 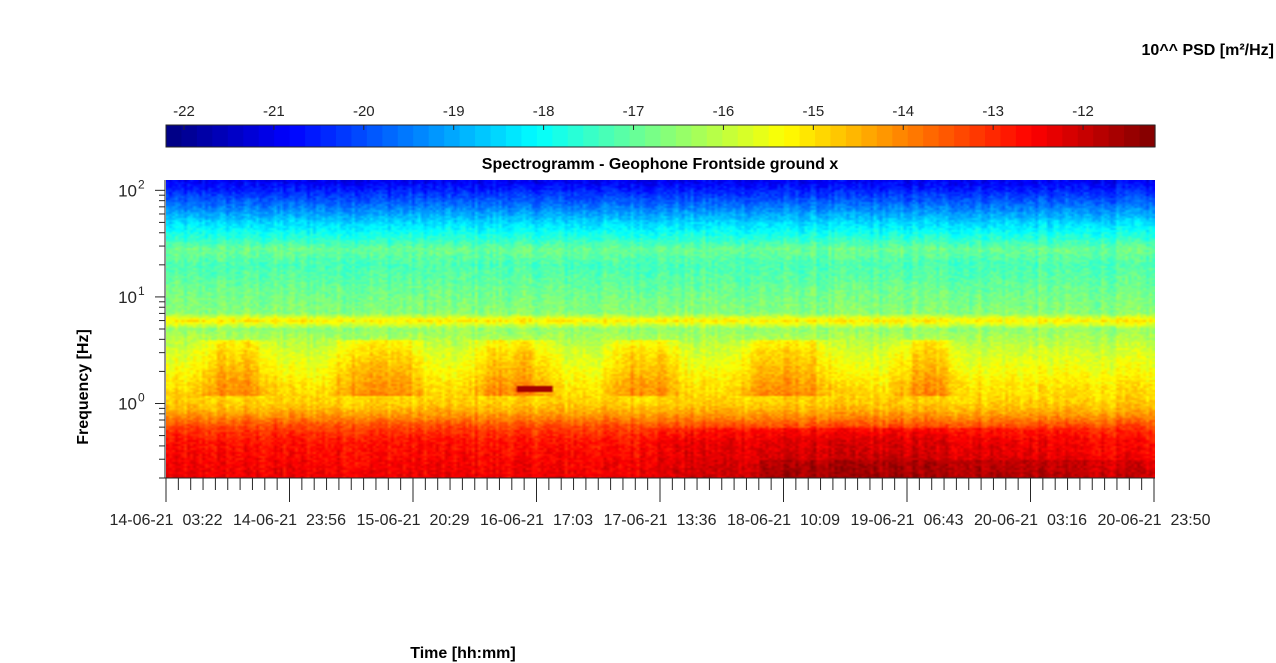 What do you see at coordinates (1154, 520) in the screenshot?
I see `x-tick-label: 20-06-21 23:50` at bounding box center [1154, 520].